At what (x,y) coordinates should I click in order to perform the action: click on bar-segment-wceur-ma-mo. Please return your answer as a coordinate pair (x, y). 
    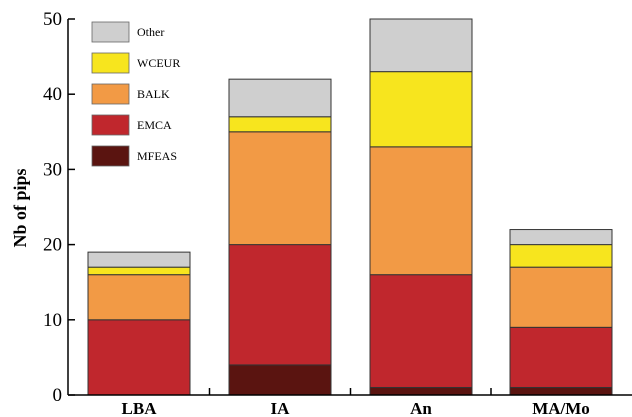
    Looking at the image, I should click on (561, 256).